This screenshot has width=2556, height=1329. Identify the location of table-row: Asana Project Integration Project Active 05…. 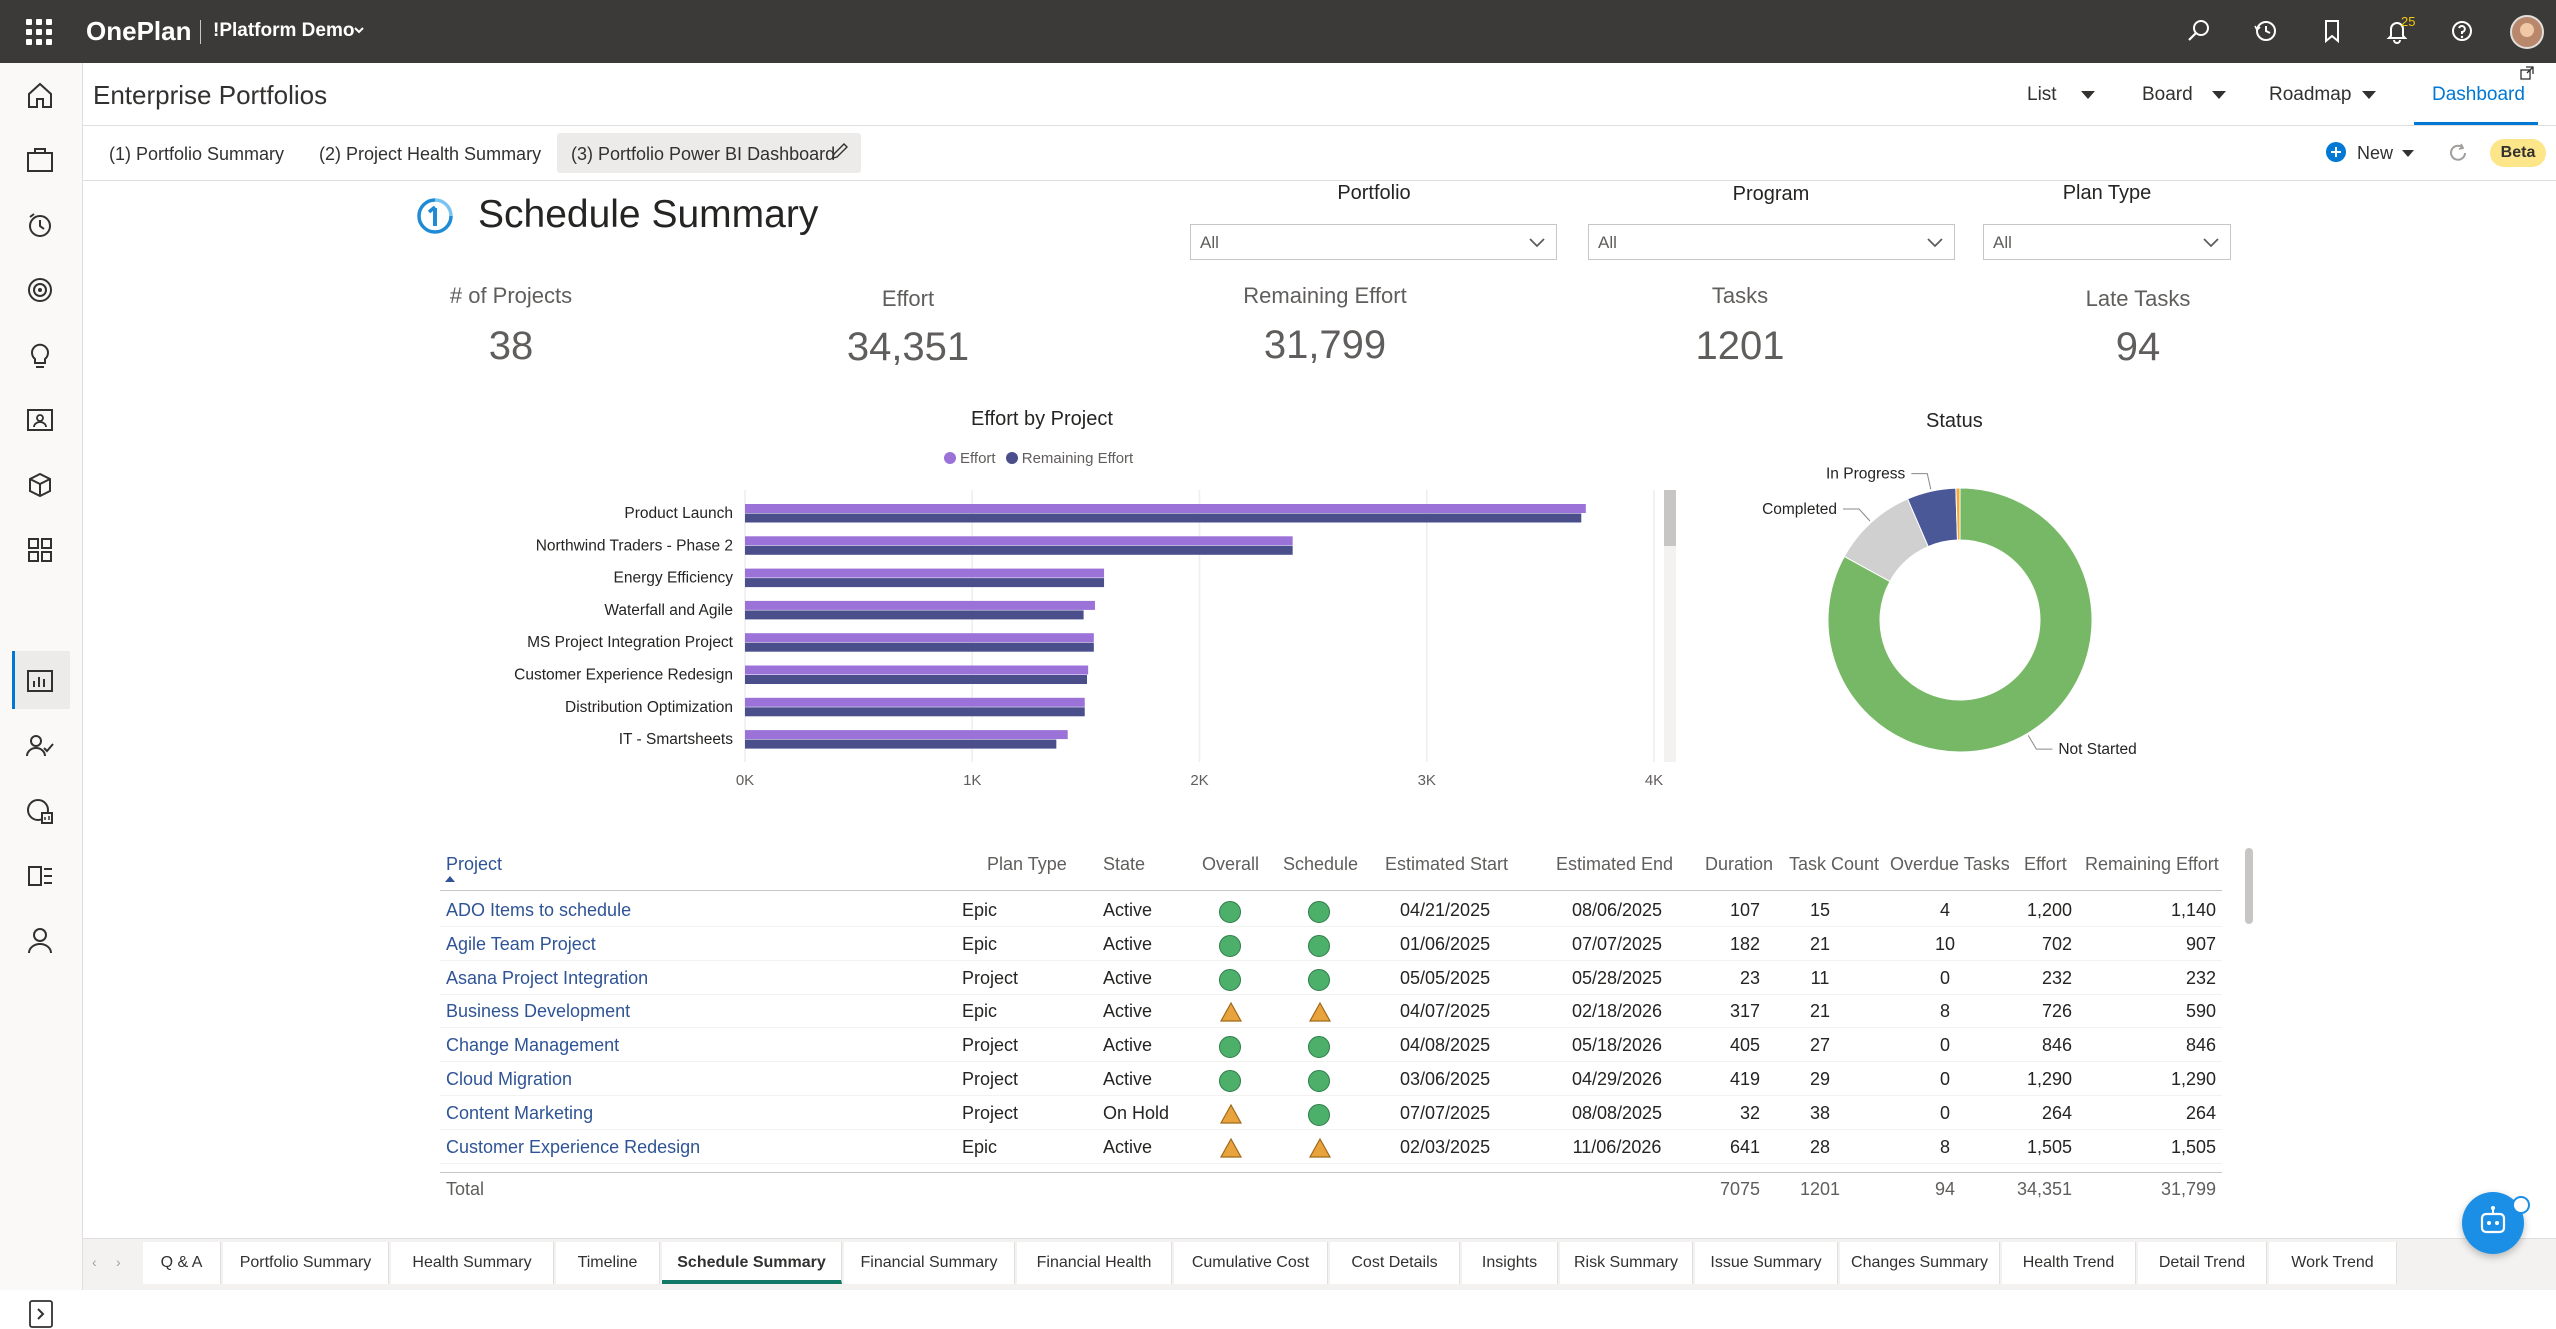
(1331, 978).